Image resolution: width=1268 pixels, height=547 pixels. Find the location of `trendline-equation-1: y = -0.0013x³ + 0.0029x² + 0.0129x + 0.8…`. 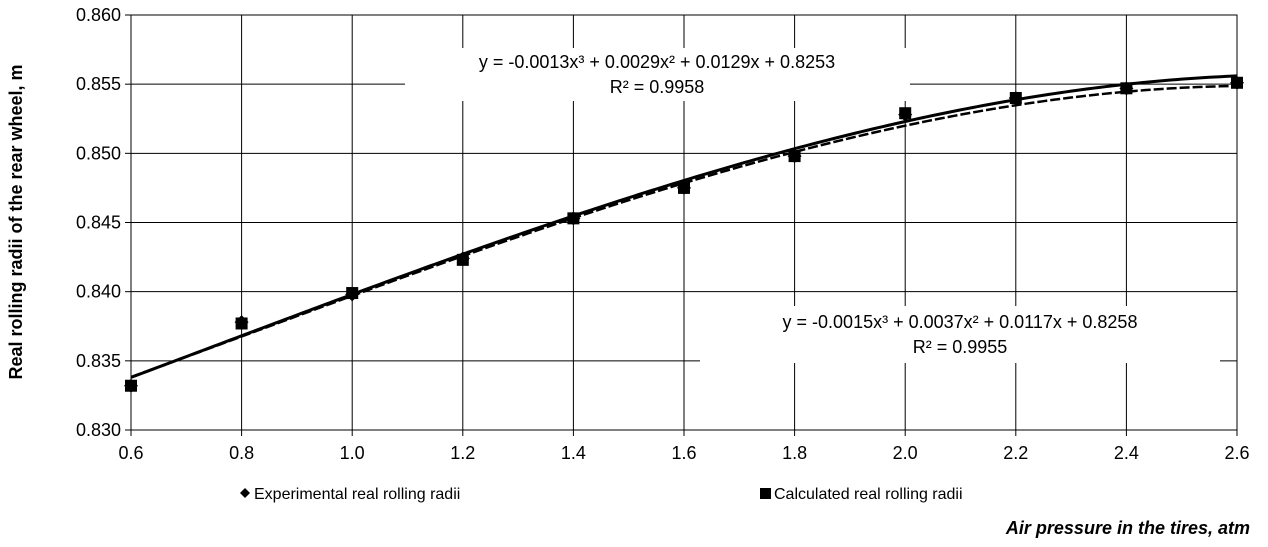

trendline-equation-1: y = -0.0013x³ + 0.0029x² + 0.0129x + 0.8… is located at coordinates (657, 62).